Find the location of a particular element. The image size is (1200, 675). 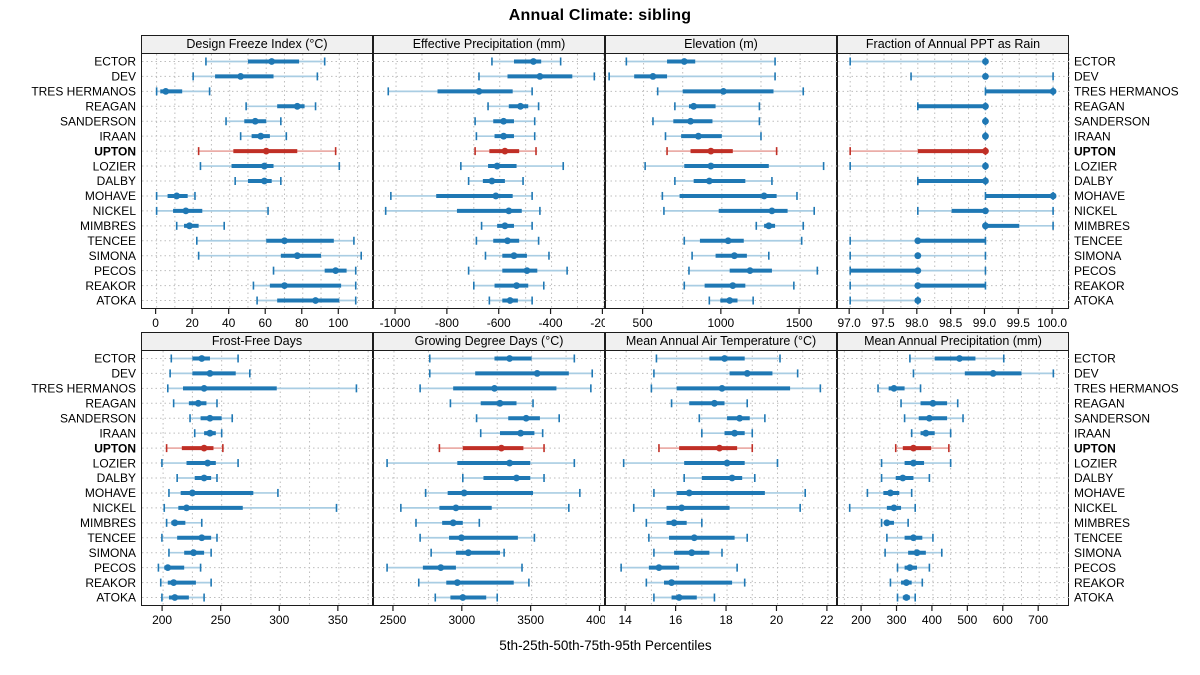

x-axis: 97.0 97.5 98.0 98.5 99.0 99.5 100.0 is located at coordinates (953, 320).